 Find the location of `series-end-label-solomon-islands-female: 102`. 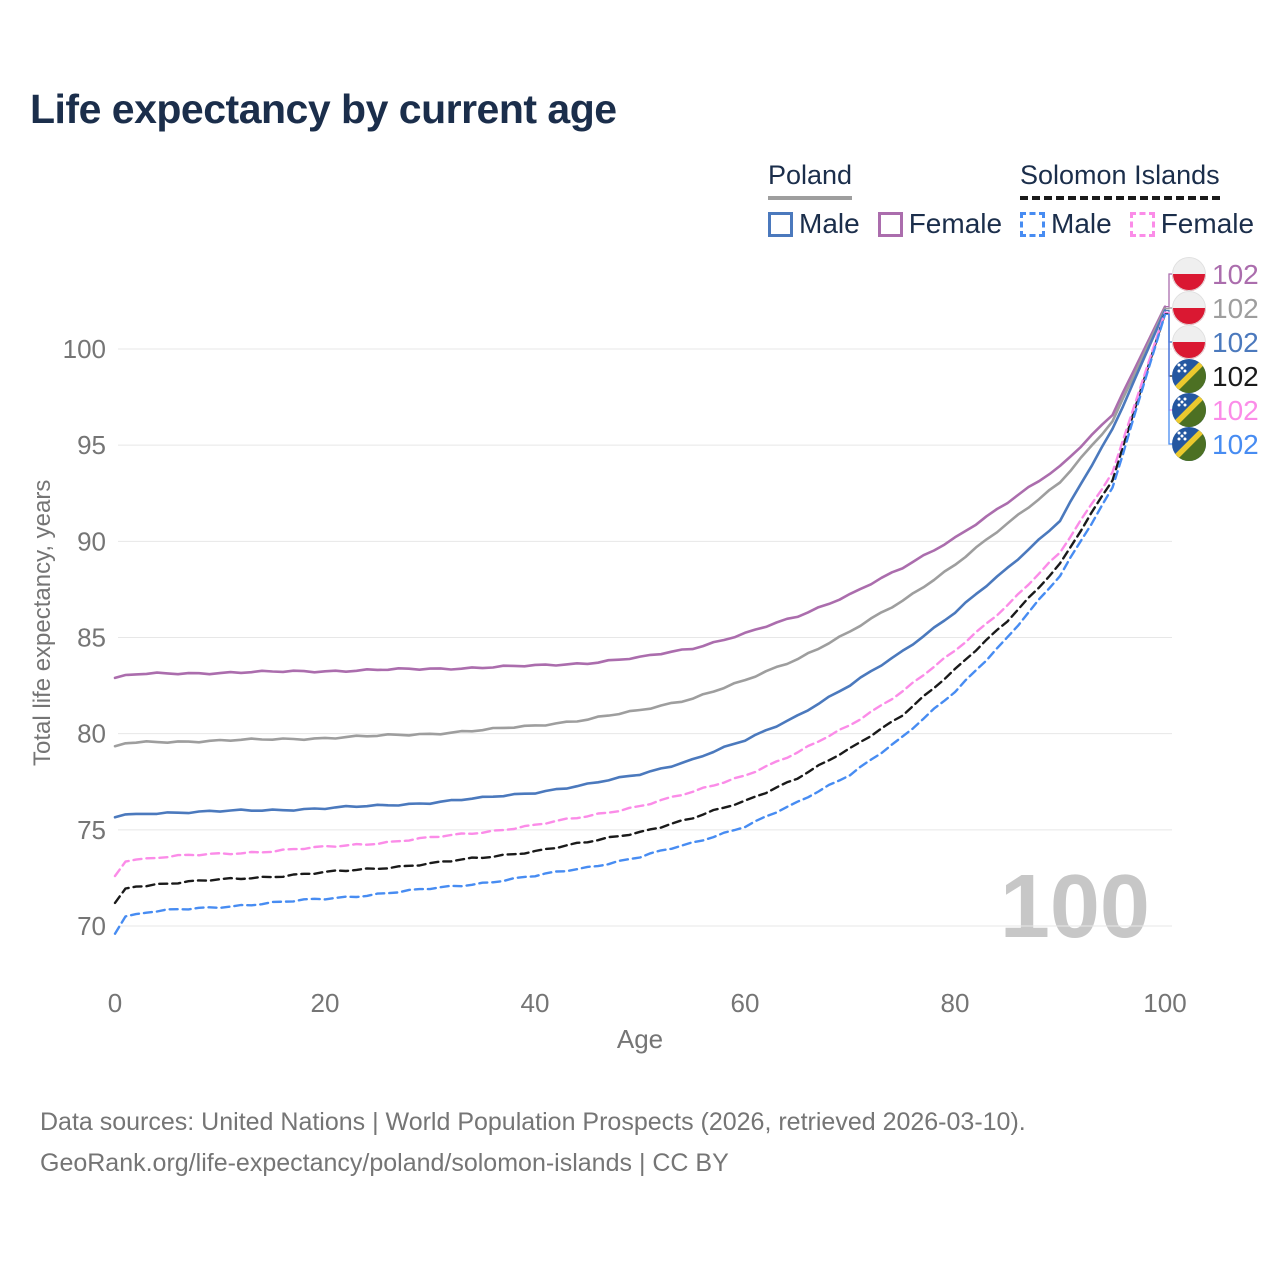

series-end-label-solomon-islands-female: 102 is located at coordinates (1235, 410).